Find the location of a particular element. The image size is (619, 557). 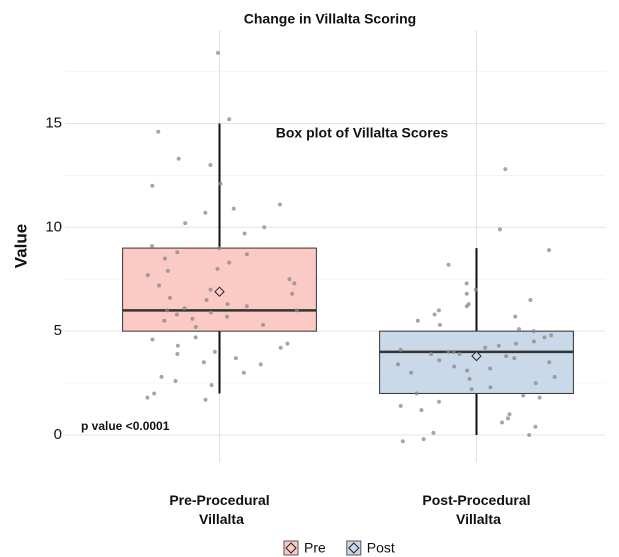

legend-item: Post is located at coordinates (370, 548).